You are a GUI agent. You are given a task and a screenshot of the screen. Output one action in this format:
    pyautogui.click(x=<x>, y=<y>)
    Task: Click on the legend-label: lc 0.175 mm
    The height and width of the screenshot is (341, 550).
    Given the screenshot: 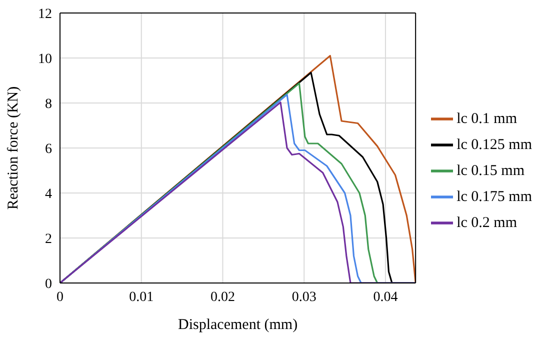 What is the action you would take?
    pyautogui.click(x=494, y=196)
    